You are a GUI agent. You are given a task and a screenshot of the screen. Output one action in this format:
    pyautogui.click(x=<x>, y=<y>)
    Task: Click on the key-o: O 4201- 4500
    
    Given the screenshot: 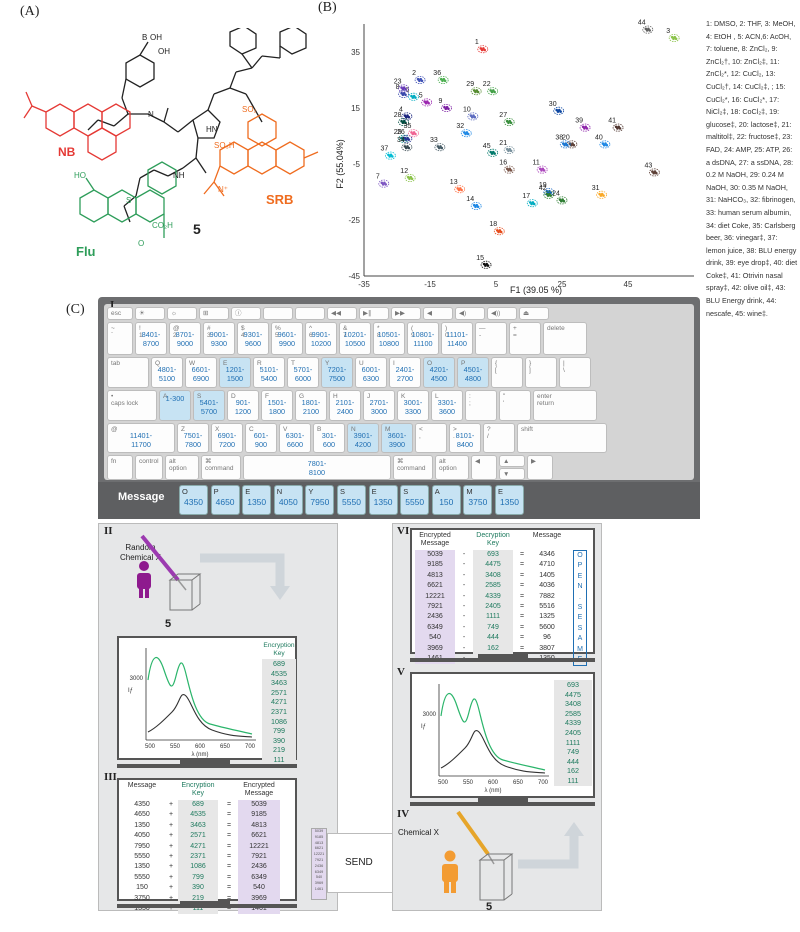 What is the action you would take?
    pyautogui.click(x=439, y=372)
    